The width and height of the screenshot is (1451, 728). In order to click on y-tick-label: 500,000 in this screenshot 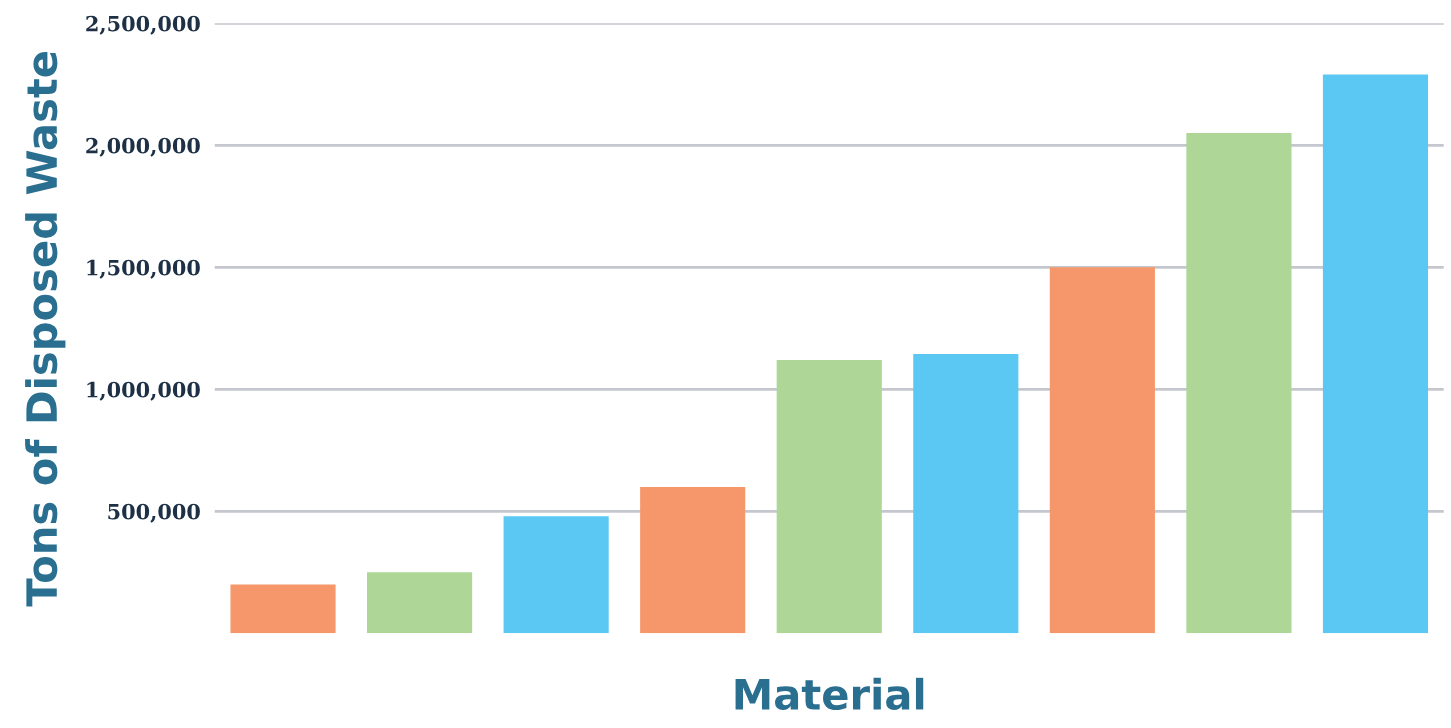, I will do `click(154, 513)`.